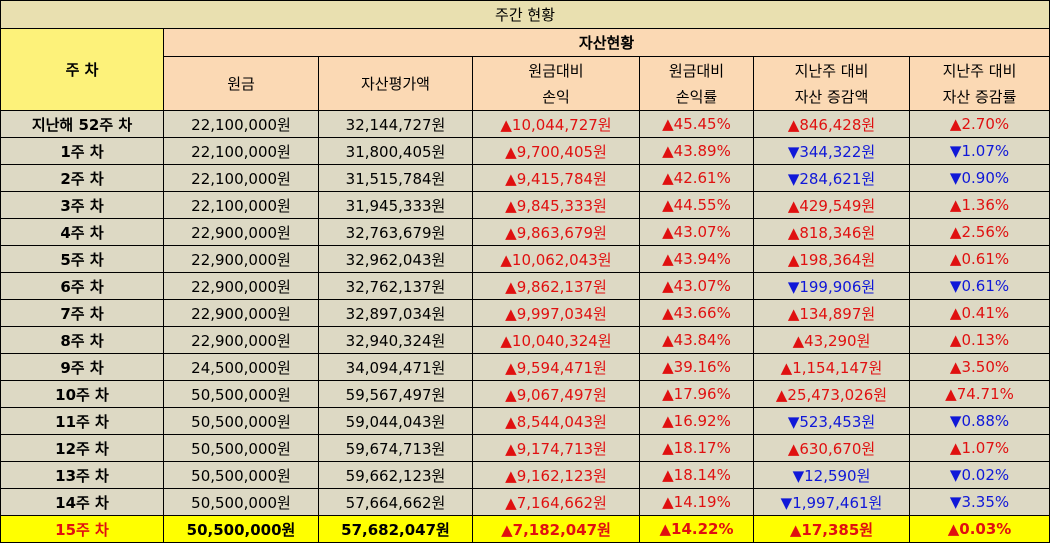 This screenshot has height=549, width=1050. Describe the element at coordinates (82, 124) in the screenshot. I see `week-cell: 지난해 52주 차` at that location.